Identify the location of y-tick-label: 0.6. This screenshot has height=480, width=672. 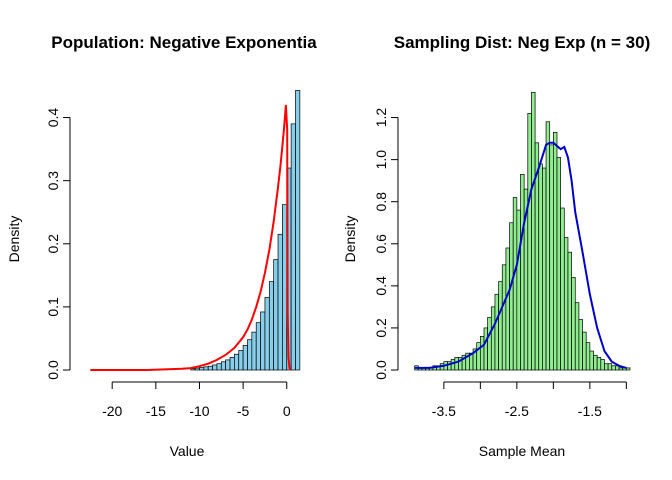
(381, 244).